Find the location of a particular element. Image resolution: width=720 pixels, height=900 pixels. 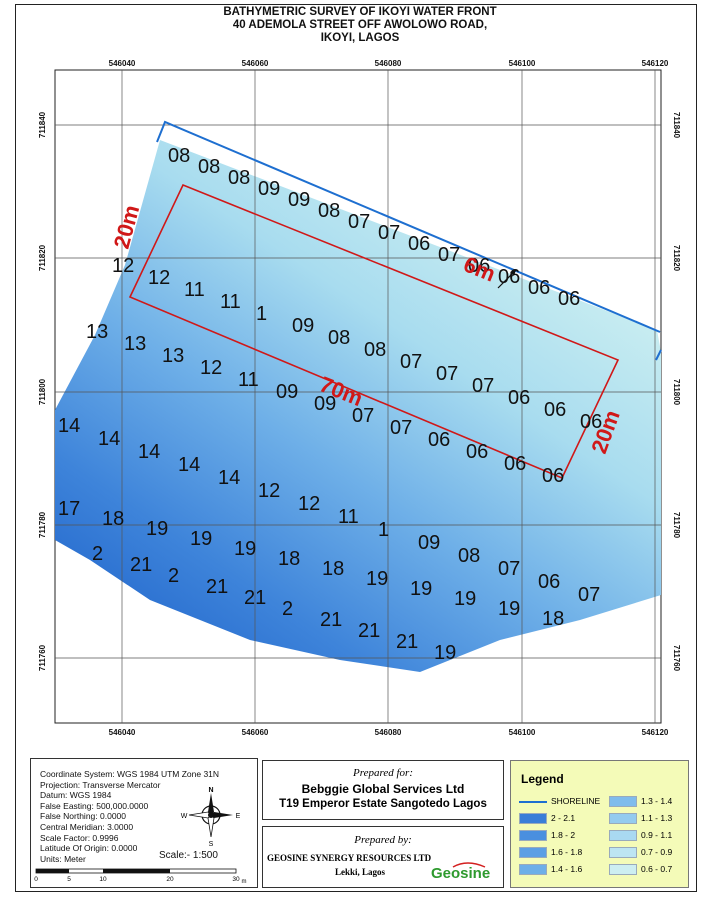

false-easting: False Easting: 500,000.0000 is located at coordinates (94, 805).